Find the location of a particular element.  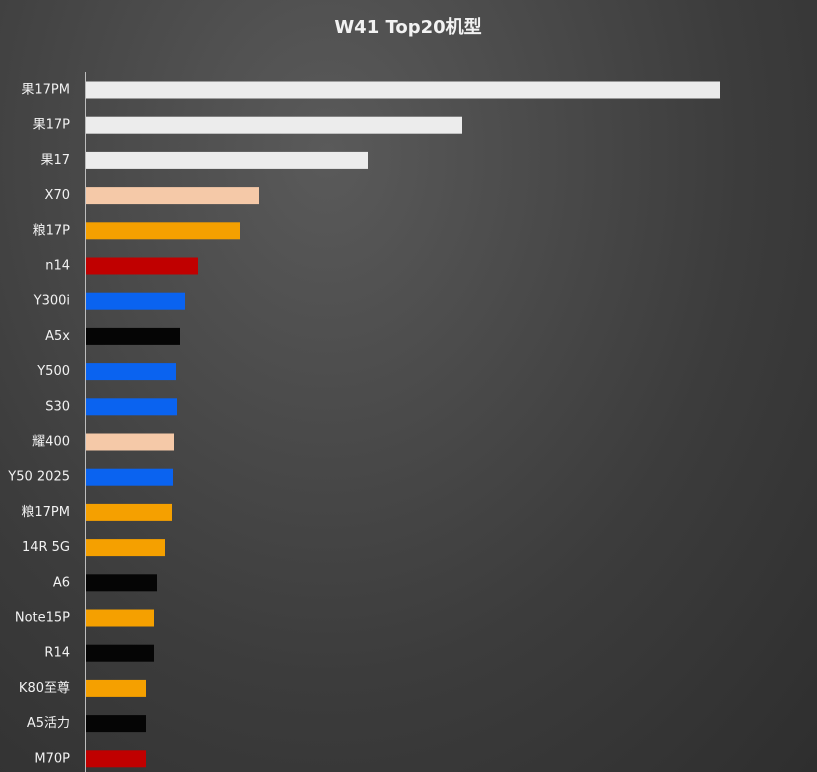

y-tick-label: 果17P is located at coordinates (52, 125).